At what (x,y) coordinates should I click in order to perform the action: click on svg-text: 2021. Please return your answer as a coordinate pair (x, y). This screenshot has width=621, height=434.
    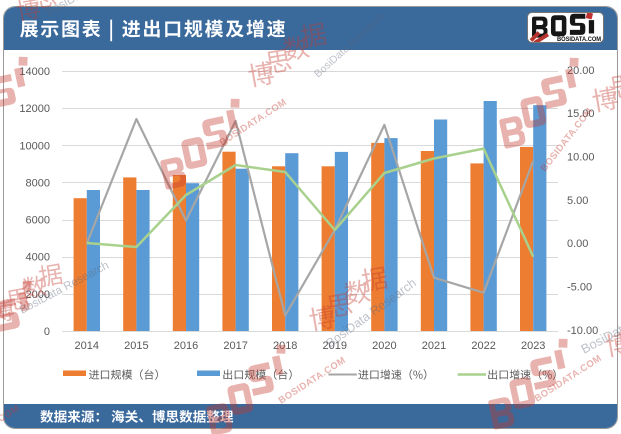
    Looking at the image, I should click on (434, 346).